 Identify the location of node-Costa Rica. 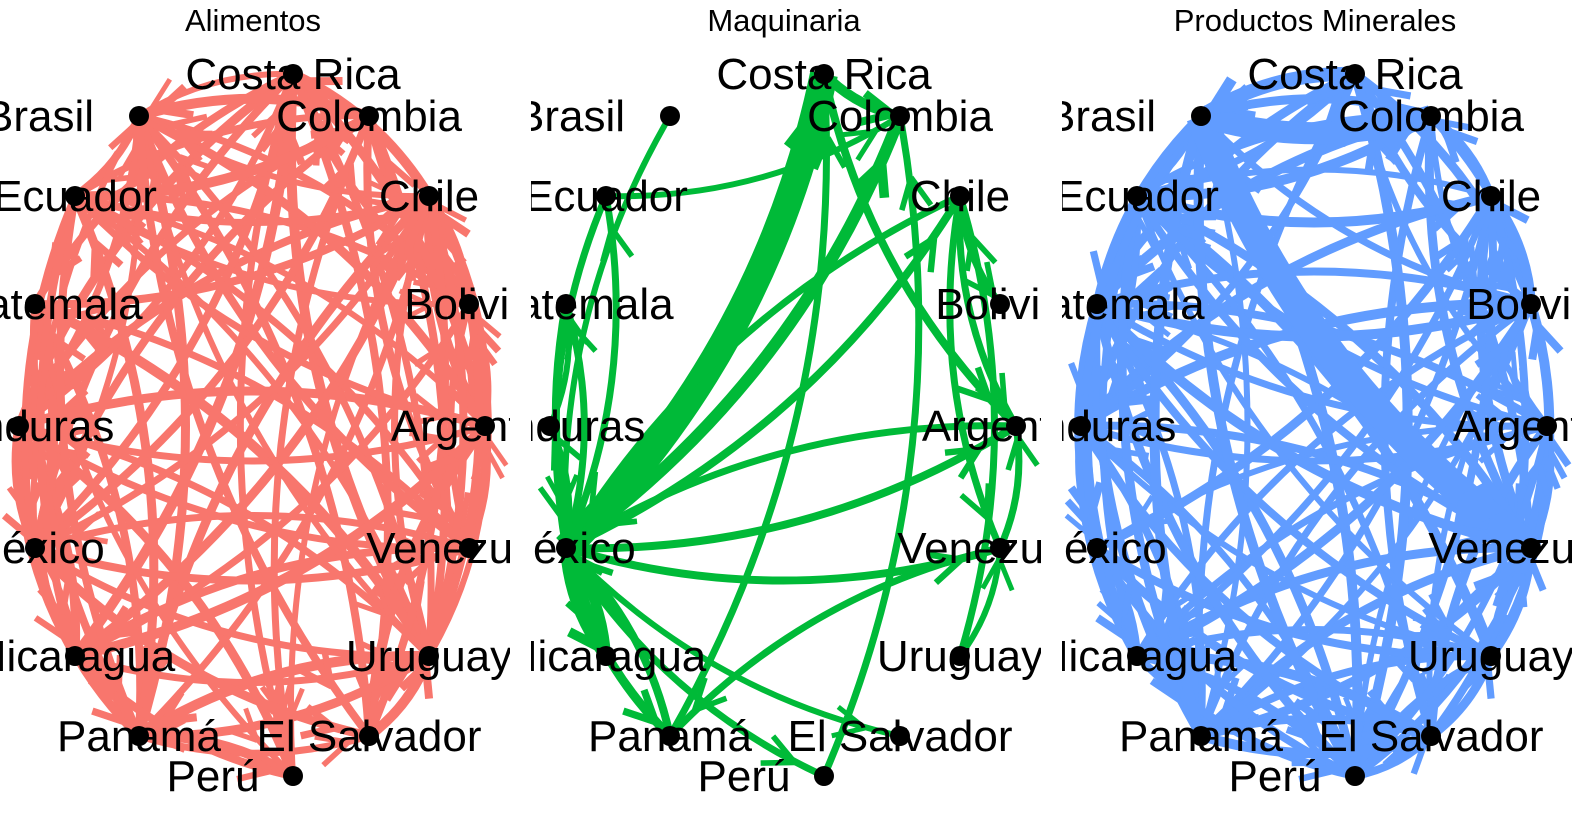
(293, 74).